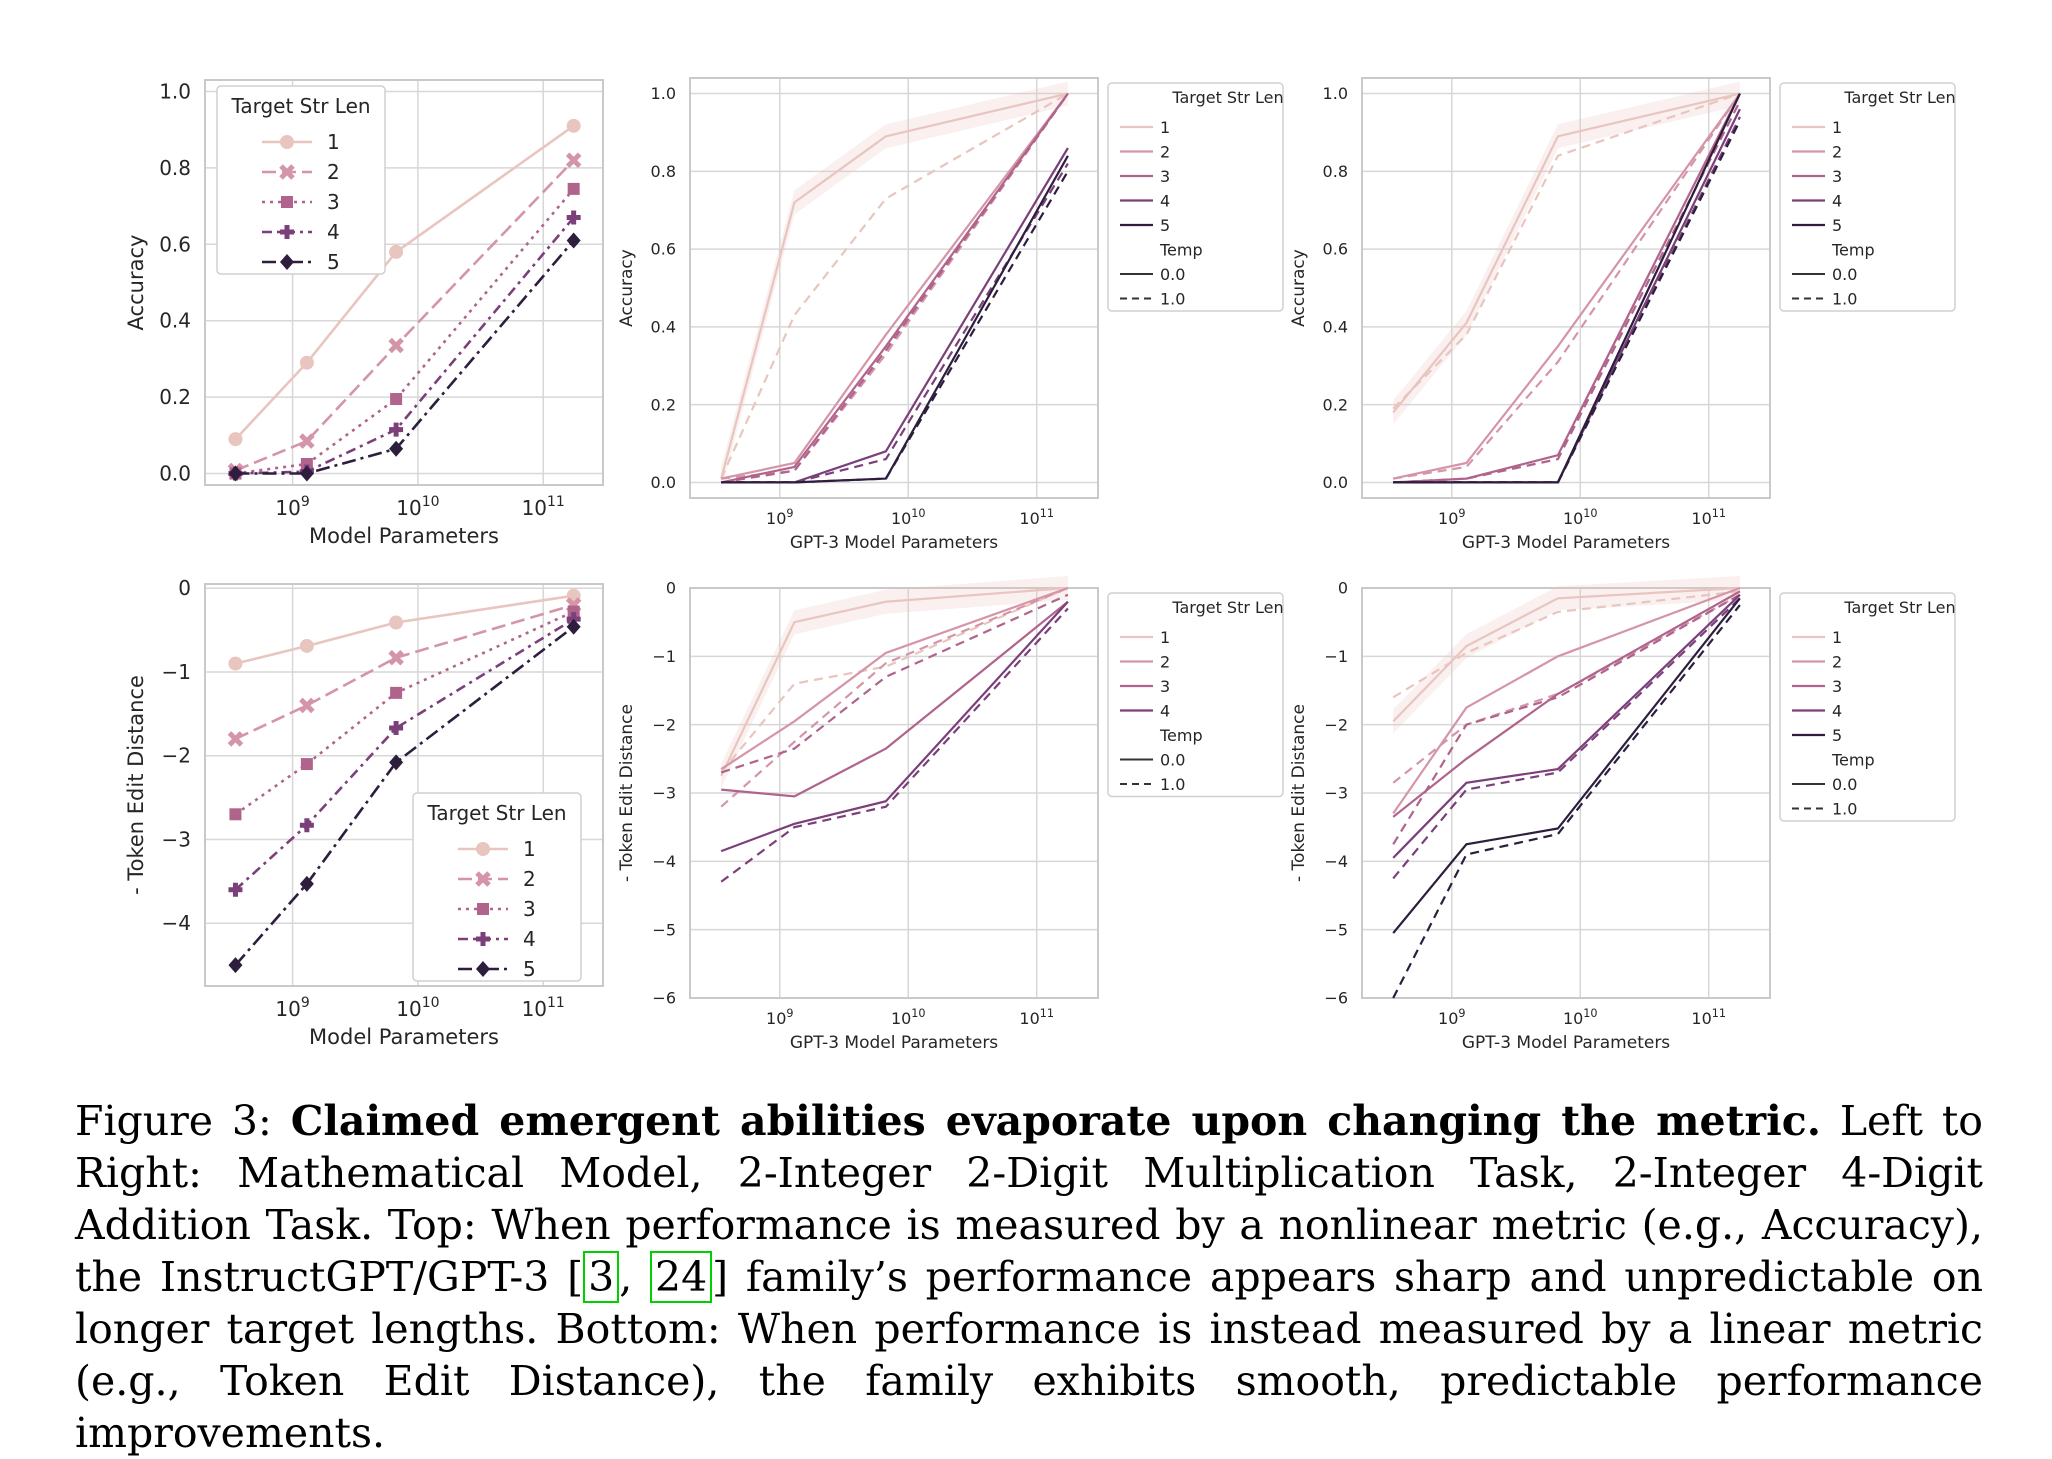 The height and width of the screenshot is (1459, 2052). I want to click on caption-label: Figure 3:, so click(183, 1121).